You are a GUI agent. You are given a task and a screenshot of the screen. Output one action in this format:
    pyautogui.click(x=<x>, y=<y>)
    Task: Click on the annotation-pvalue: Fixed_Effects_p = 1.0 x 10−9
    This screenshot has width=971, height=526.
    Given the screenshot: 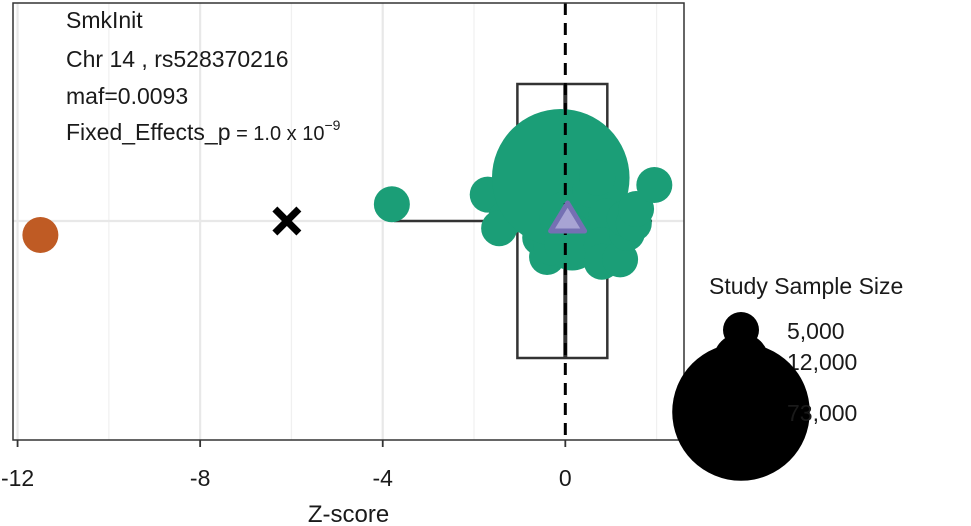 What is the action you would take?
    pyautogui.click(x=203, y=131)
    